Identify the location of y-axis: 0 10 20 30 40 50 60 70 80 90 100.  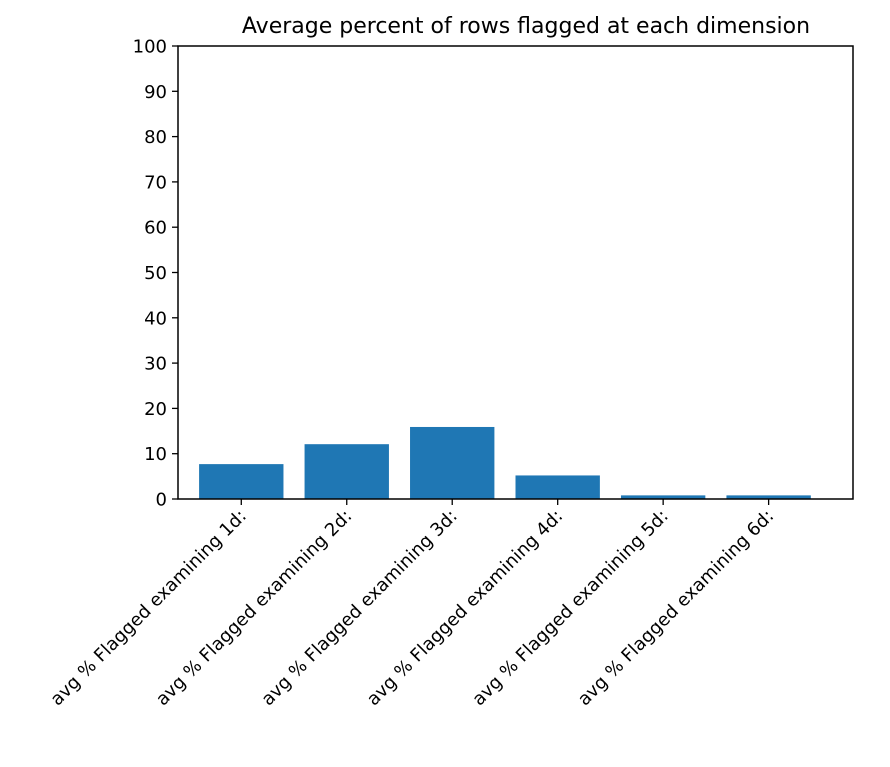
(155, 274).